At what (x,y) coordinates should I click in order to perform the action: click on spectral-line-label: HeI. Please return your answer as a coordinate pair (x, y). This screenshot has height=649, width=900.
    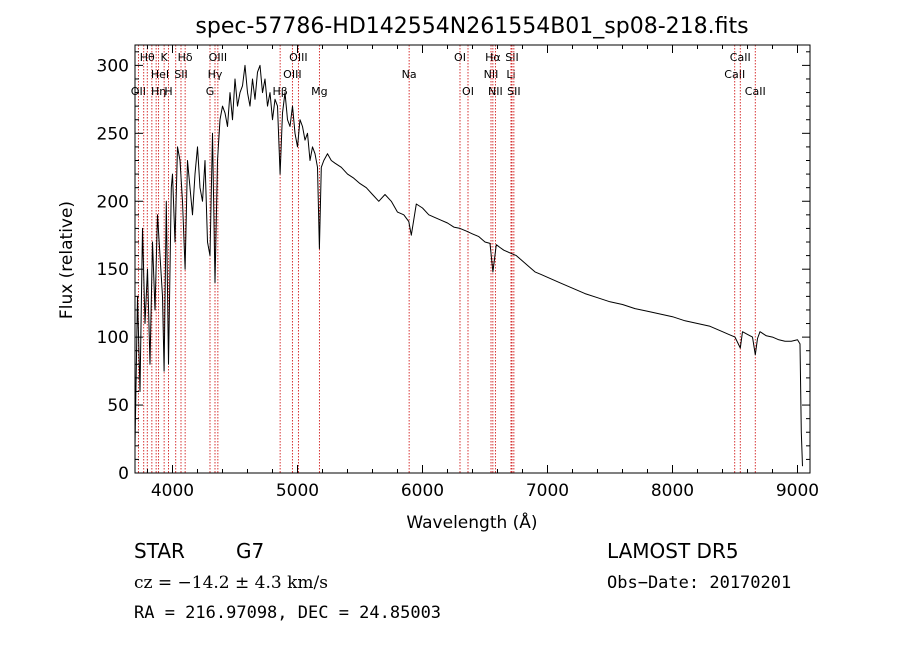
    Looking at the image, I should click on (160, 74).